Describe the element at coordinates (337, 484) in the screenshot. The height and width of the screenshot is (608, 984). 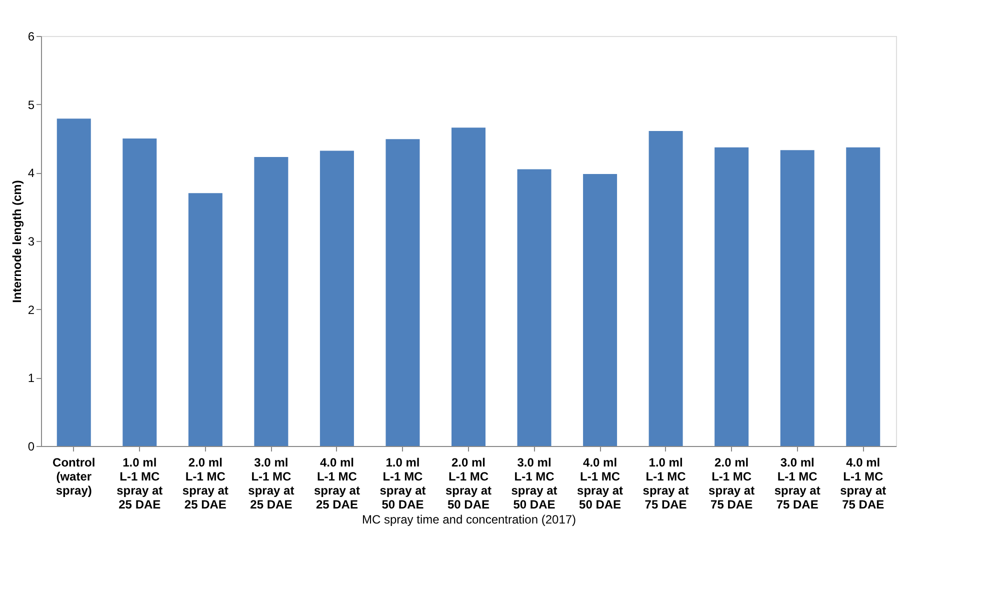
I see `x-tick-label: 4.0 ml L-1 MC spray at 25 DAE` at that location.